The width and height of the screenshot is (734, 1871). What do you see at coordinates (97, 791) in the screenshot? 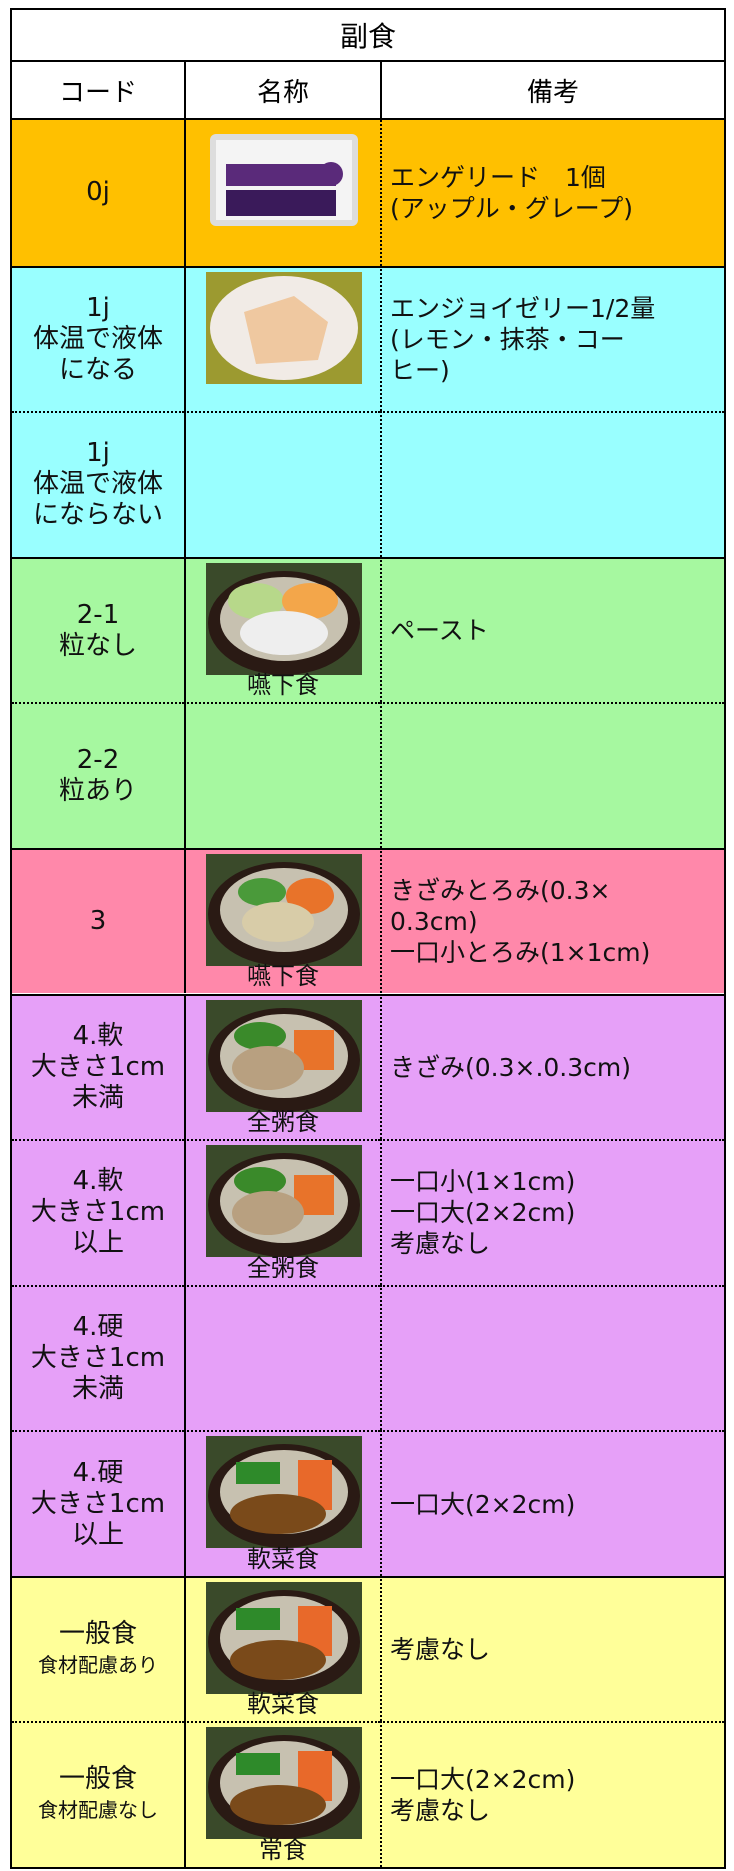
I see `code-line: 粒あり` at bounding box center [97, 791].